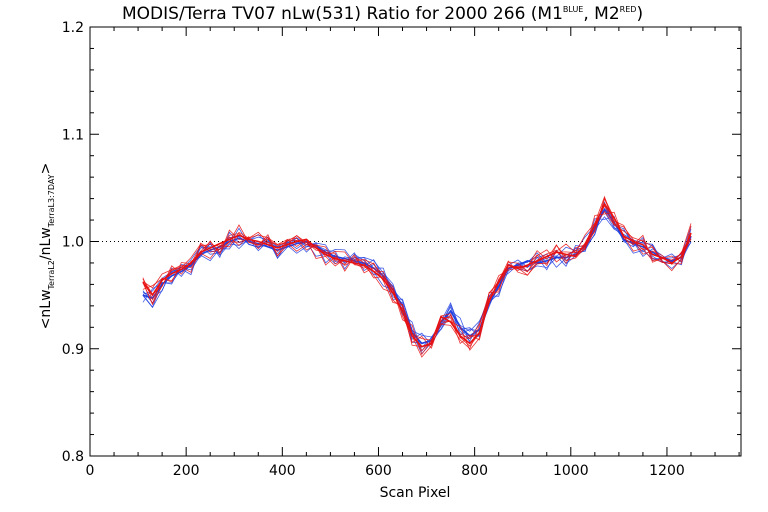 This screenshot has width=768, height=512. What do you see at coordinates (415, 493) in the screenshot?
I see `x-axis-label: Scan Pixel` at bounding box center [415, 493].